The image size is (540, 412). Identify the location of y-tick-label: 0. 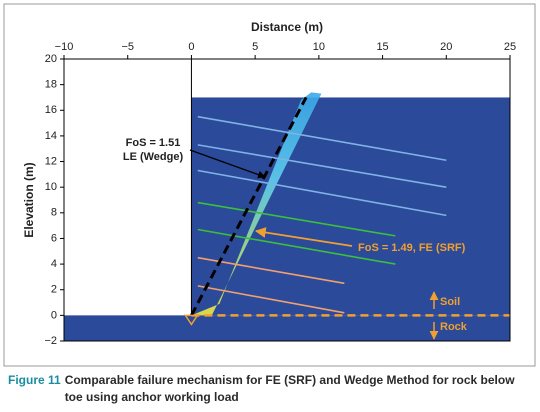
(54, 315).